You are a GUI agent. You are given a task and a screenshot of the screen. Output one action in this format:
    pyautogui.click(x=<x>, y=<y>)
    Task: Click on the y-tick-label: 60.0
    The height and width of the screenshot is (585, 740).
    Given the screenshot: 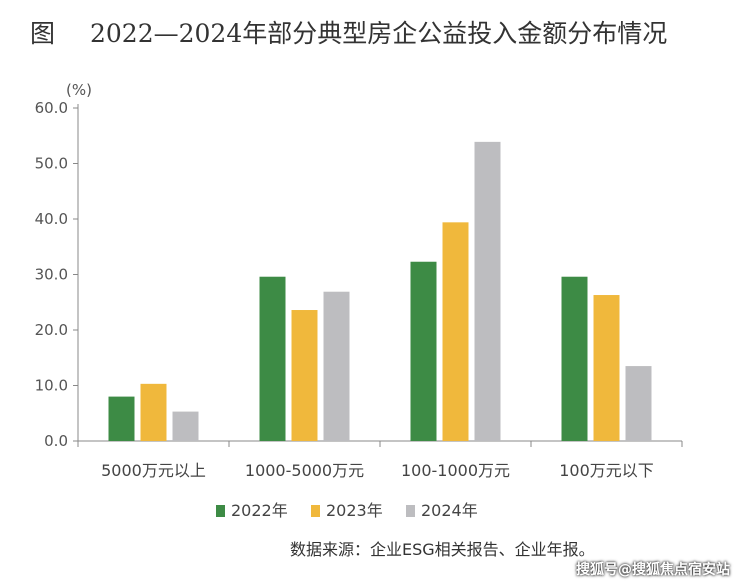 What is the action you would take?
    pyautogui.click(x=51, y=108)
    